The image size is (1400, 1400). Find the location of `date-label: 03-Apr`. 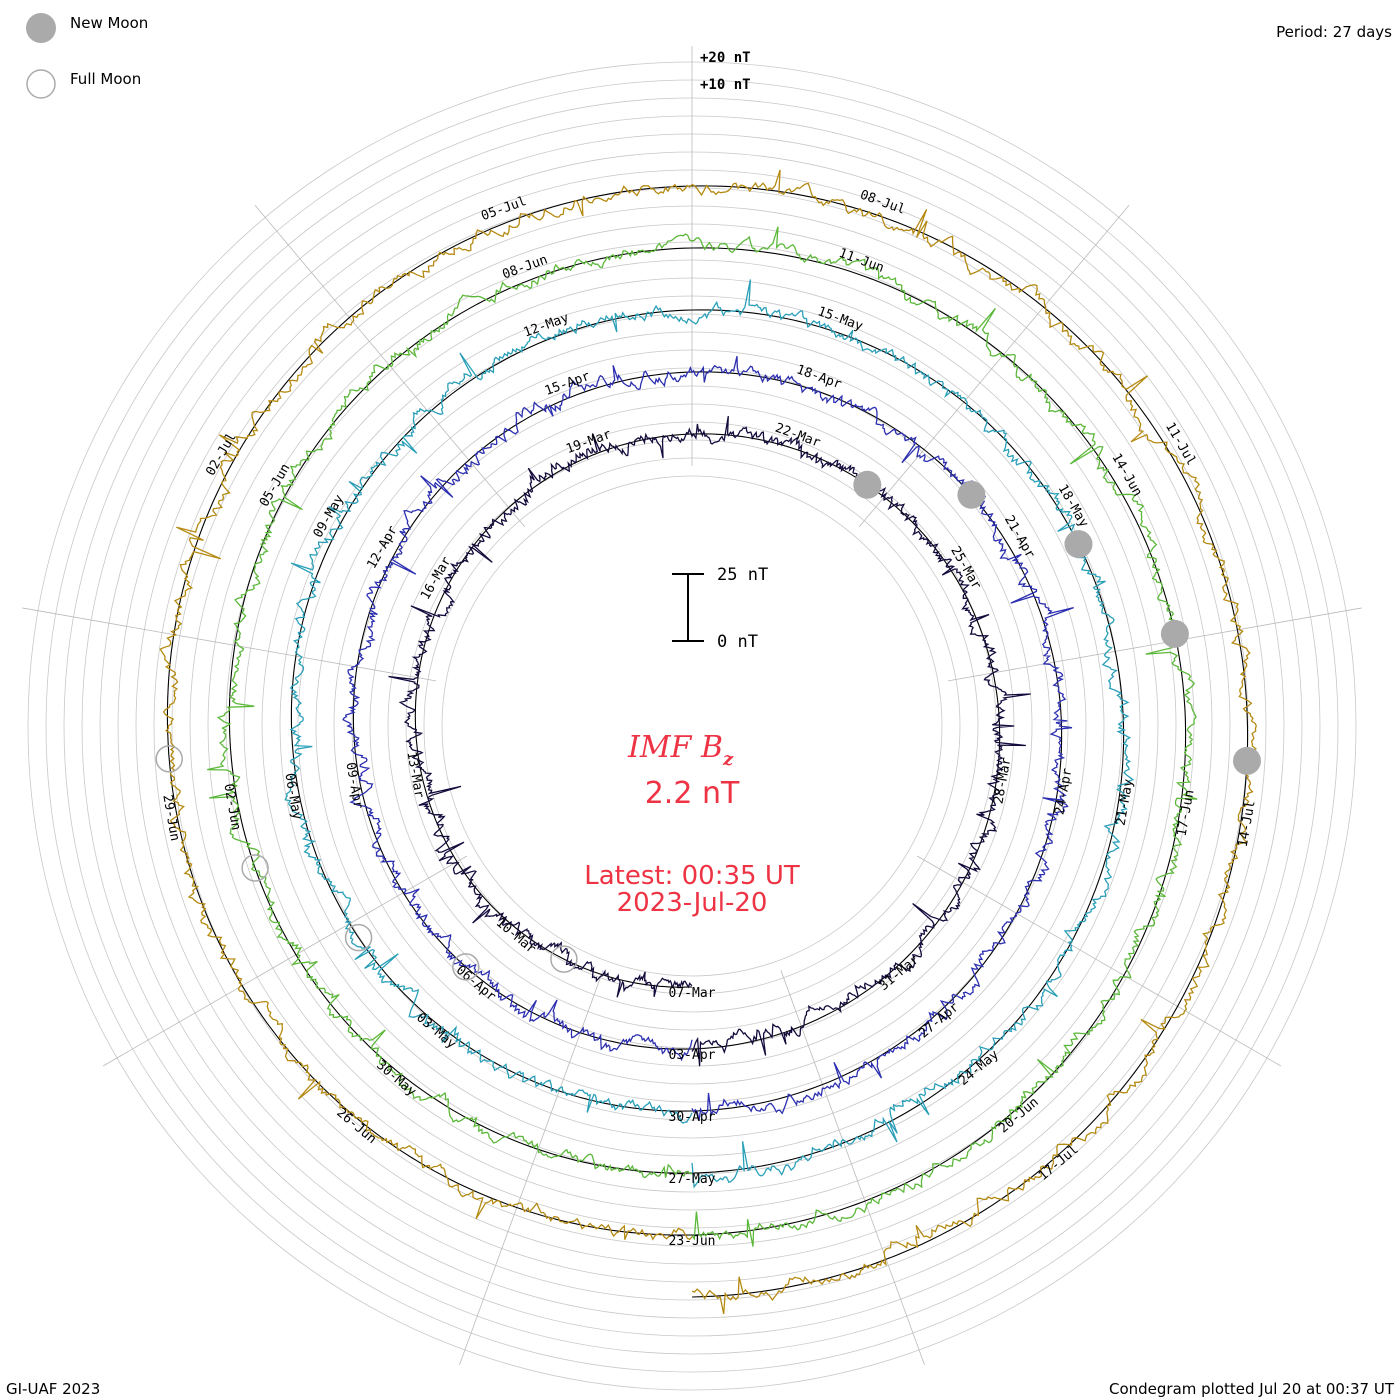

date-label: 03-Apr is located at coordinates (692, 1055).